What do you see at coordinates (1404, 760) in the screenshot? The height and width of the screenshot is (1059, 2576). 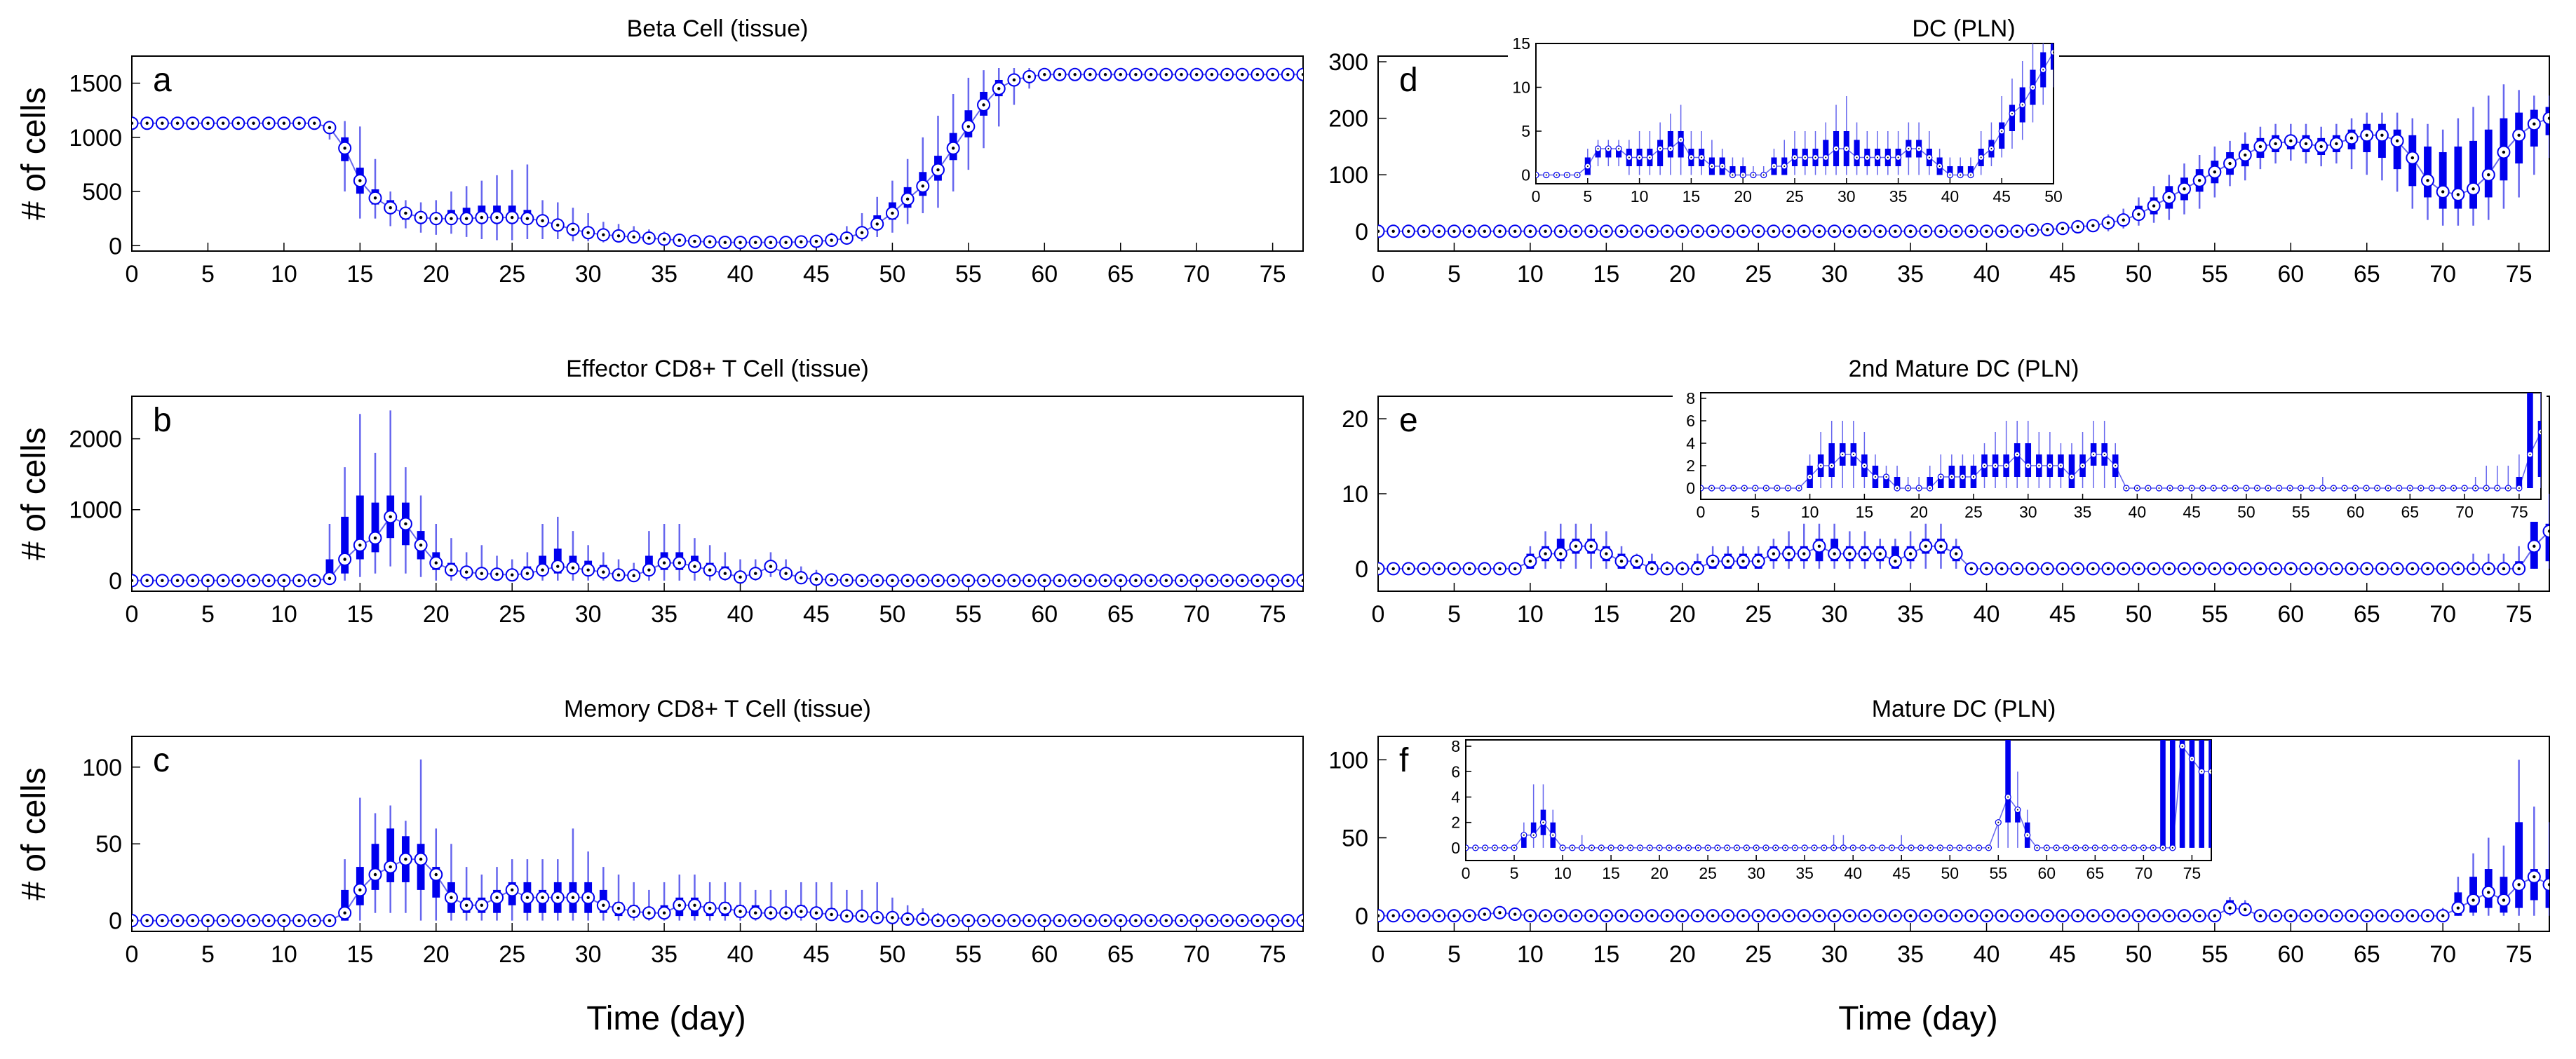 I see `panel-label-f: f` at bounding box center [1404, 760].